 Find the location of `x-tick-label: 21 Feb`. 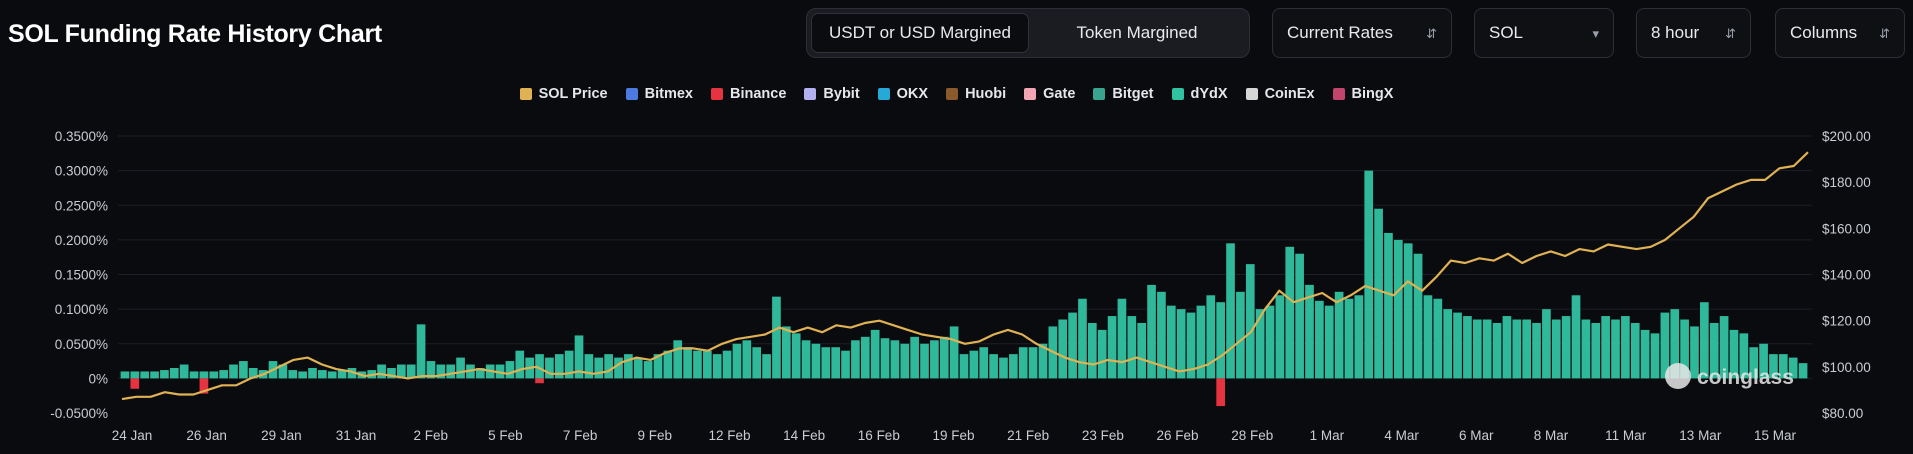

x-tick-label: 21 Feb is located at coordinates (1028, 435).